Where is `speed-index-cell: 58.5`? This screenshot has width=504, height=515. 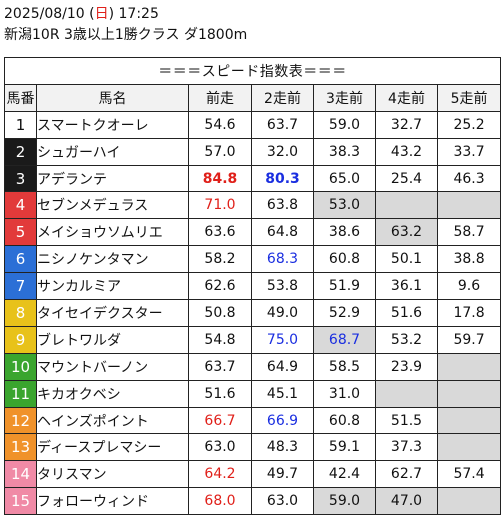 speed-index-cell: 58.5 is located at coordinates (344, 366).